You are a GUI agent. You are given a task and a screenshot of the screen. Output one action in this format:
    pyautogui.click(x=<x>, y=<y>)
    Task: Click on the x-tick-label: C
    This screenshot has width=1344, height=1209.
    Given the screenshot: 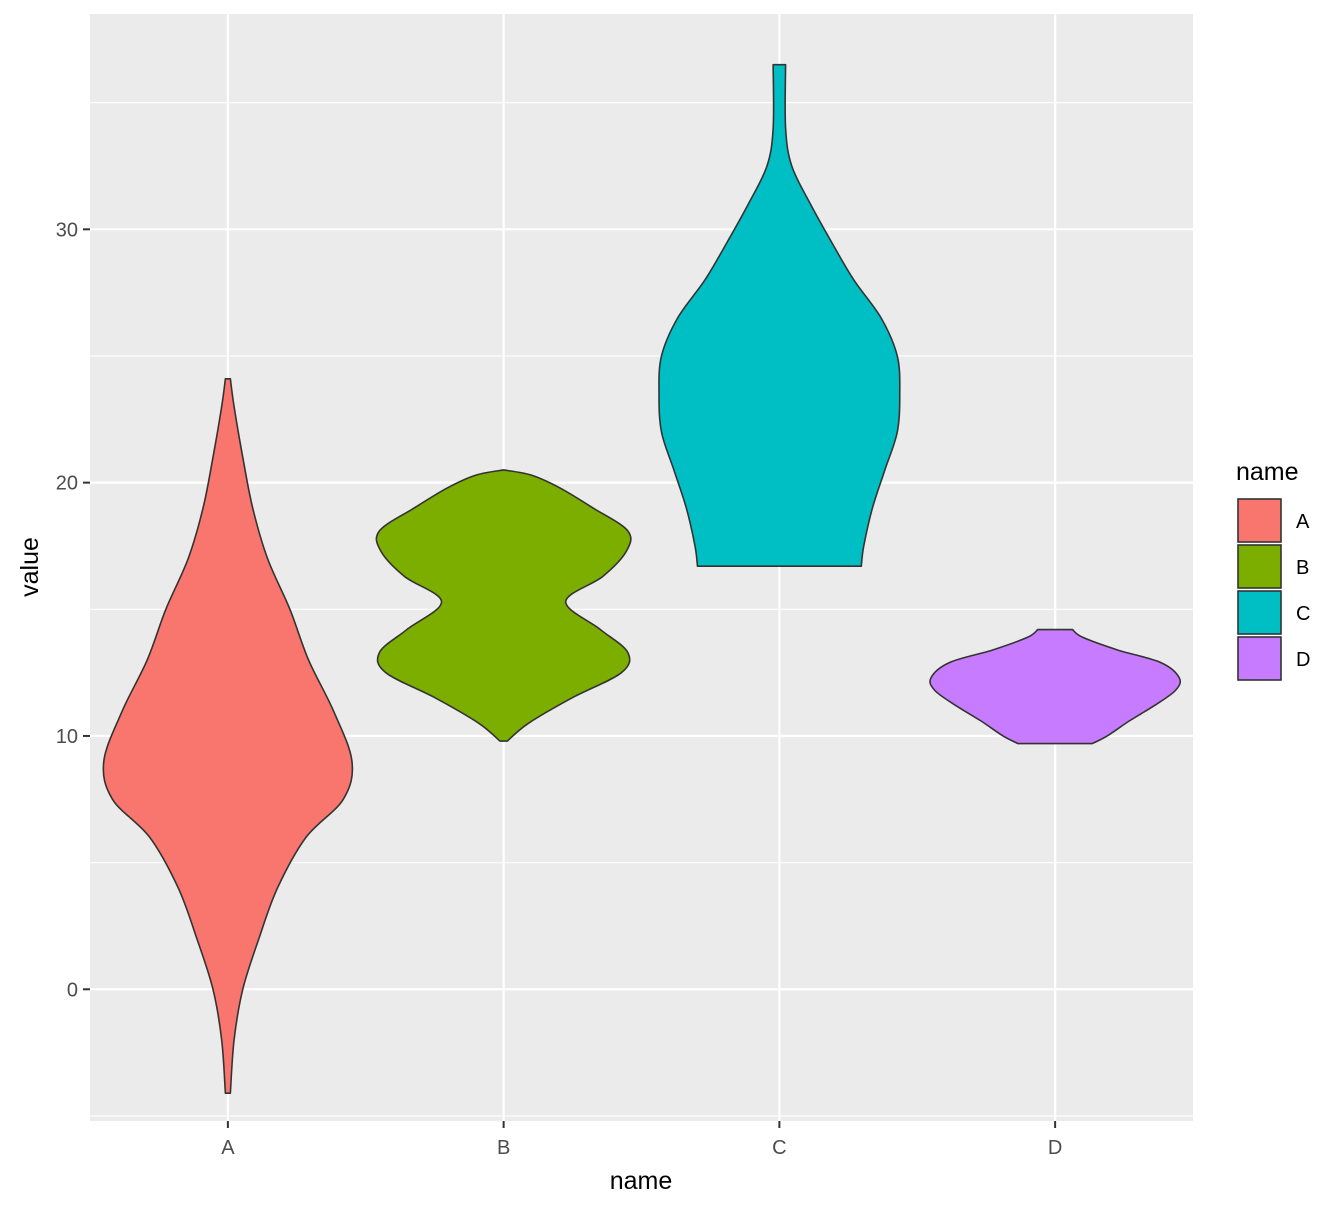 What is the action you would take?
    pyautogui.click(x=779, y=1148)
    